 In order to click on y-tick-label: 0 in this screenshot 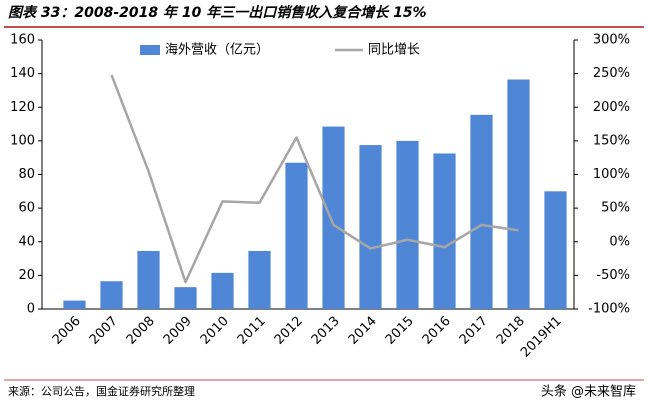, I will do `click(31, 309)`.